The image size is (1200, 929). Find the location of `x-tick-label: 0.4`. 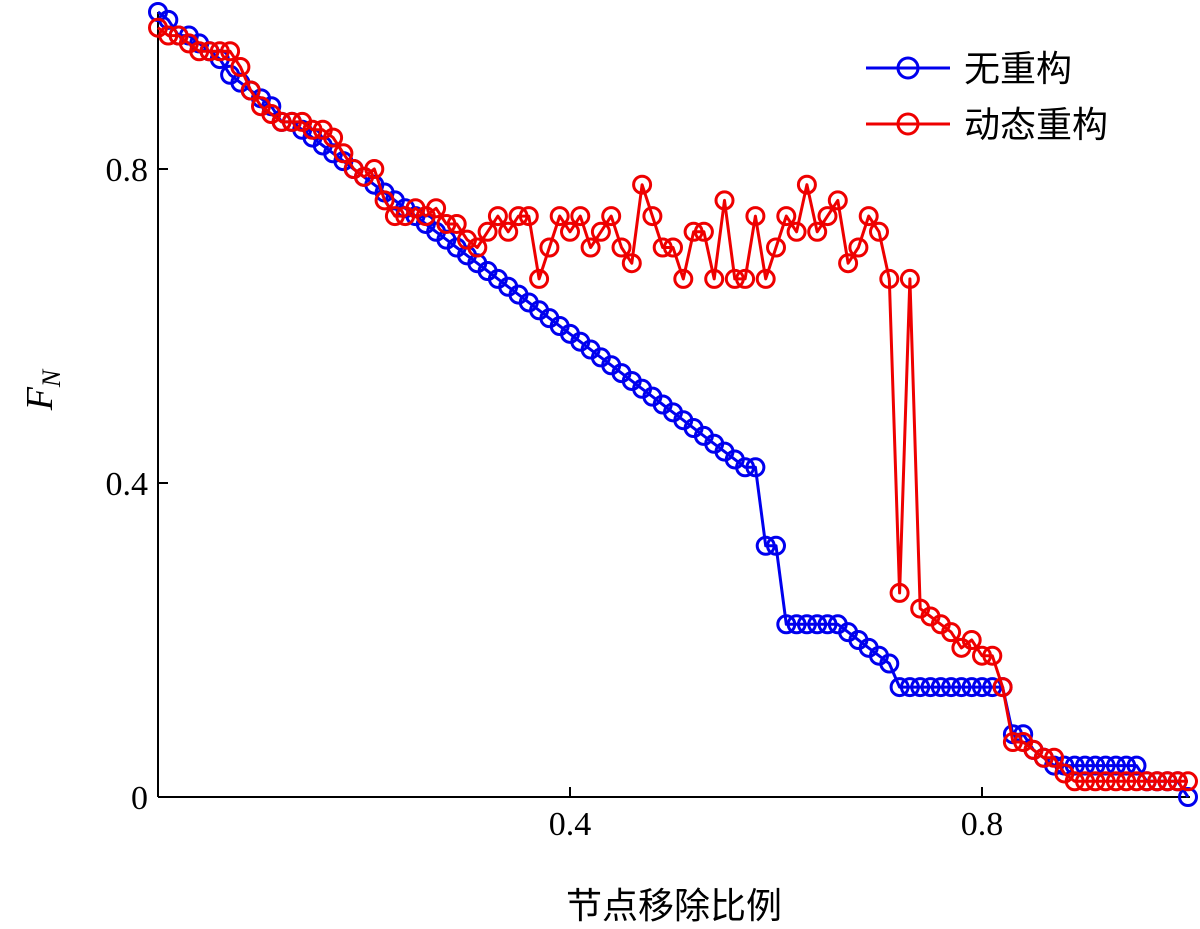

x-tick-label: 0.4 is located at coordinates (570, 824).